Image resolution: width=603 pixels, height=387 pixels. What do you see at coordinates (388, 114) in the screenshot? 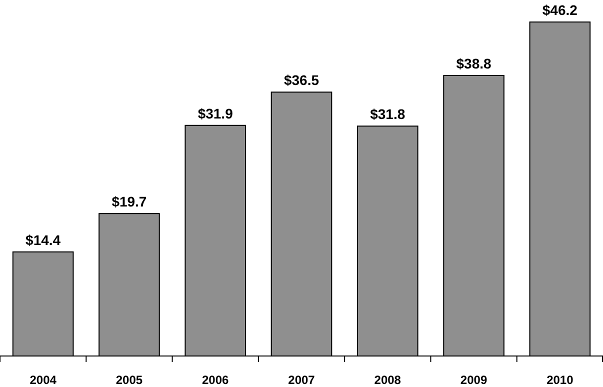
I see `data-label: $31.8` at bounding box center [388, 114].